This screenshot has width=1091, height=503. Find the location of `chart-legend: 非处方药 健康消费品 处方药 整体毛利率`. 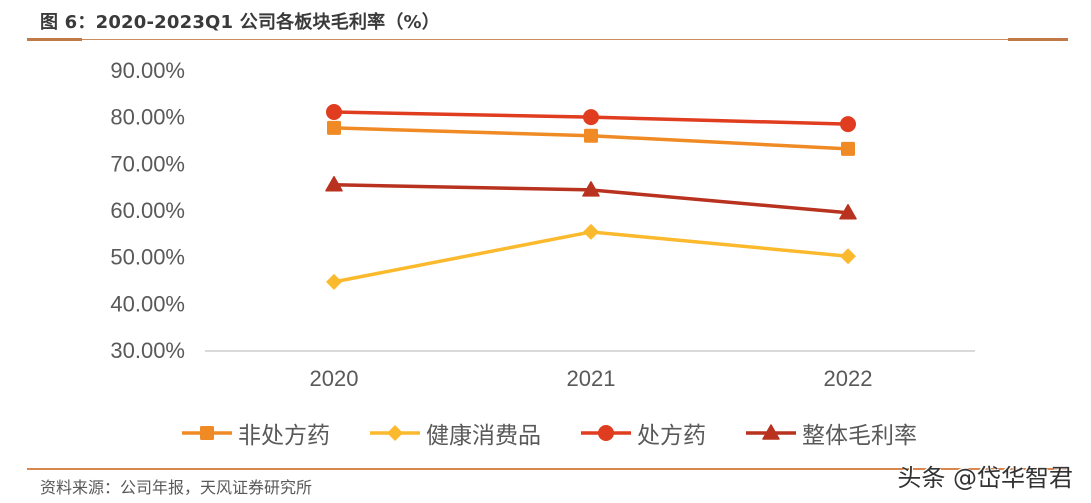

chart-legend: 非处方药 健康消费品 处方药 整体毛利率 is located at coordinates (567, 433).